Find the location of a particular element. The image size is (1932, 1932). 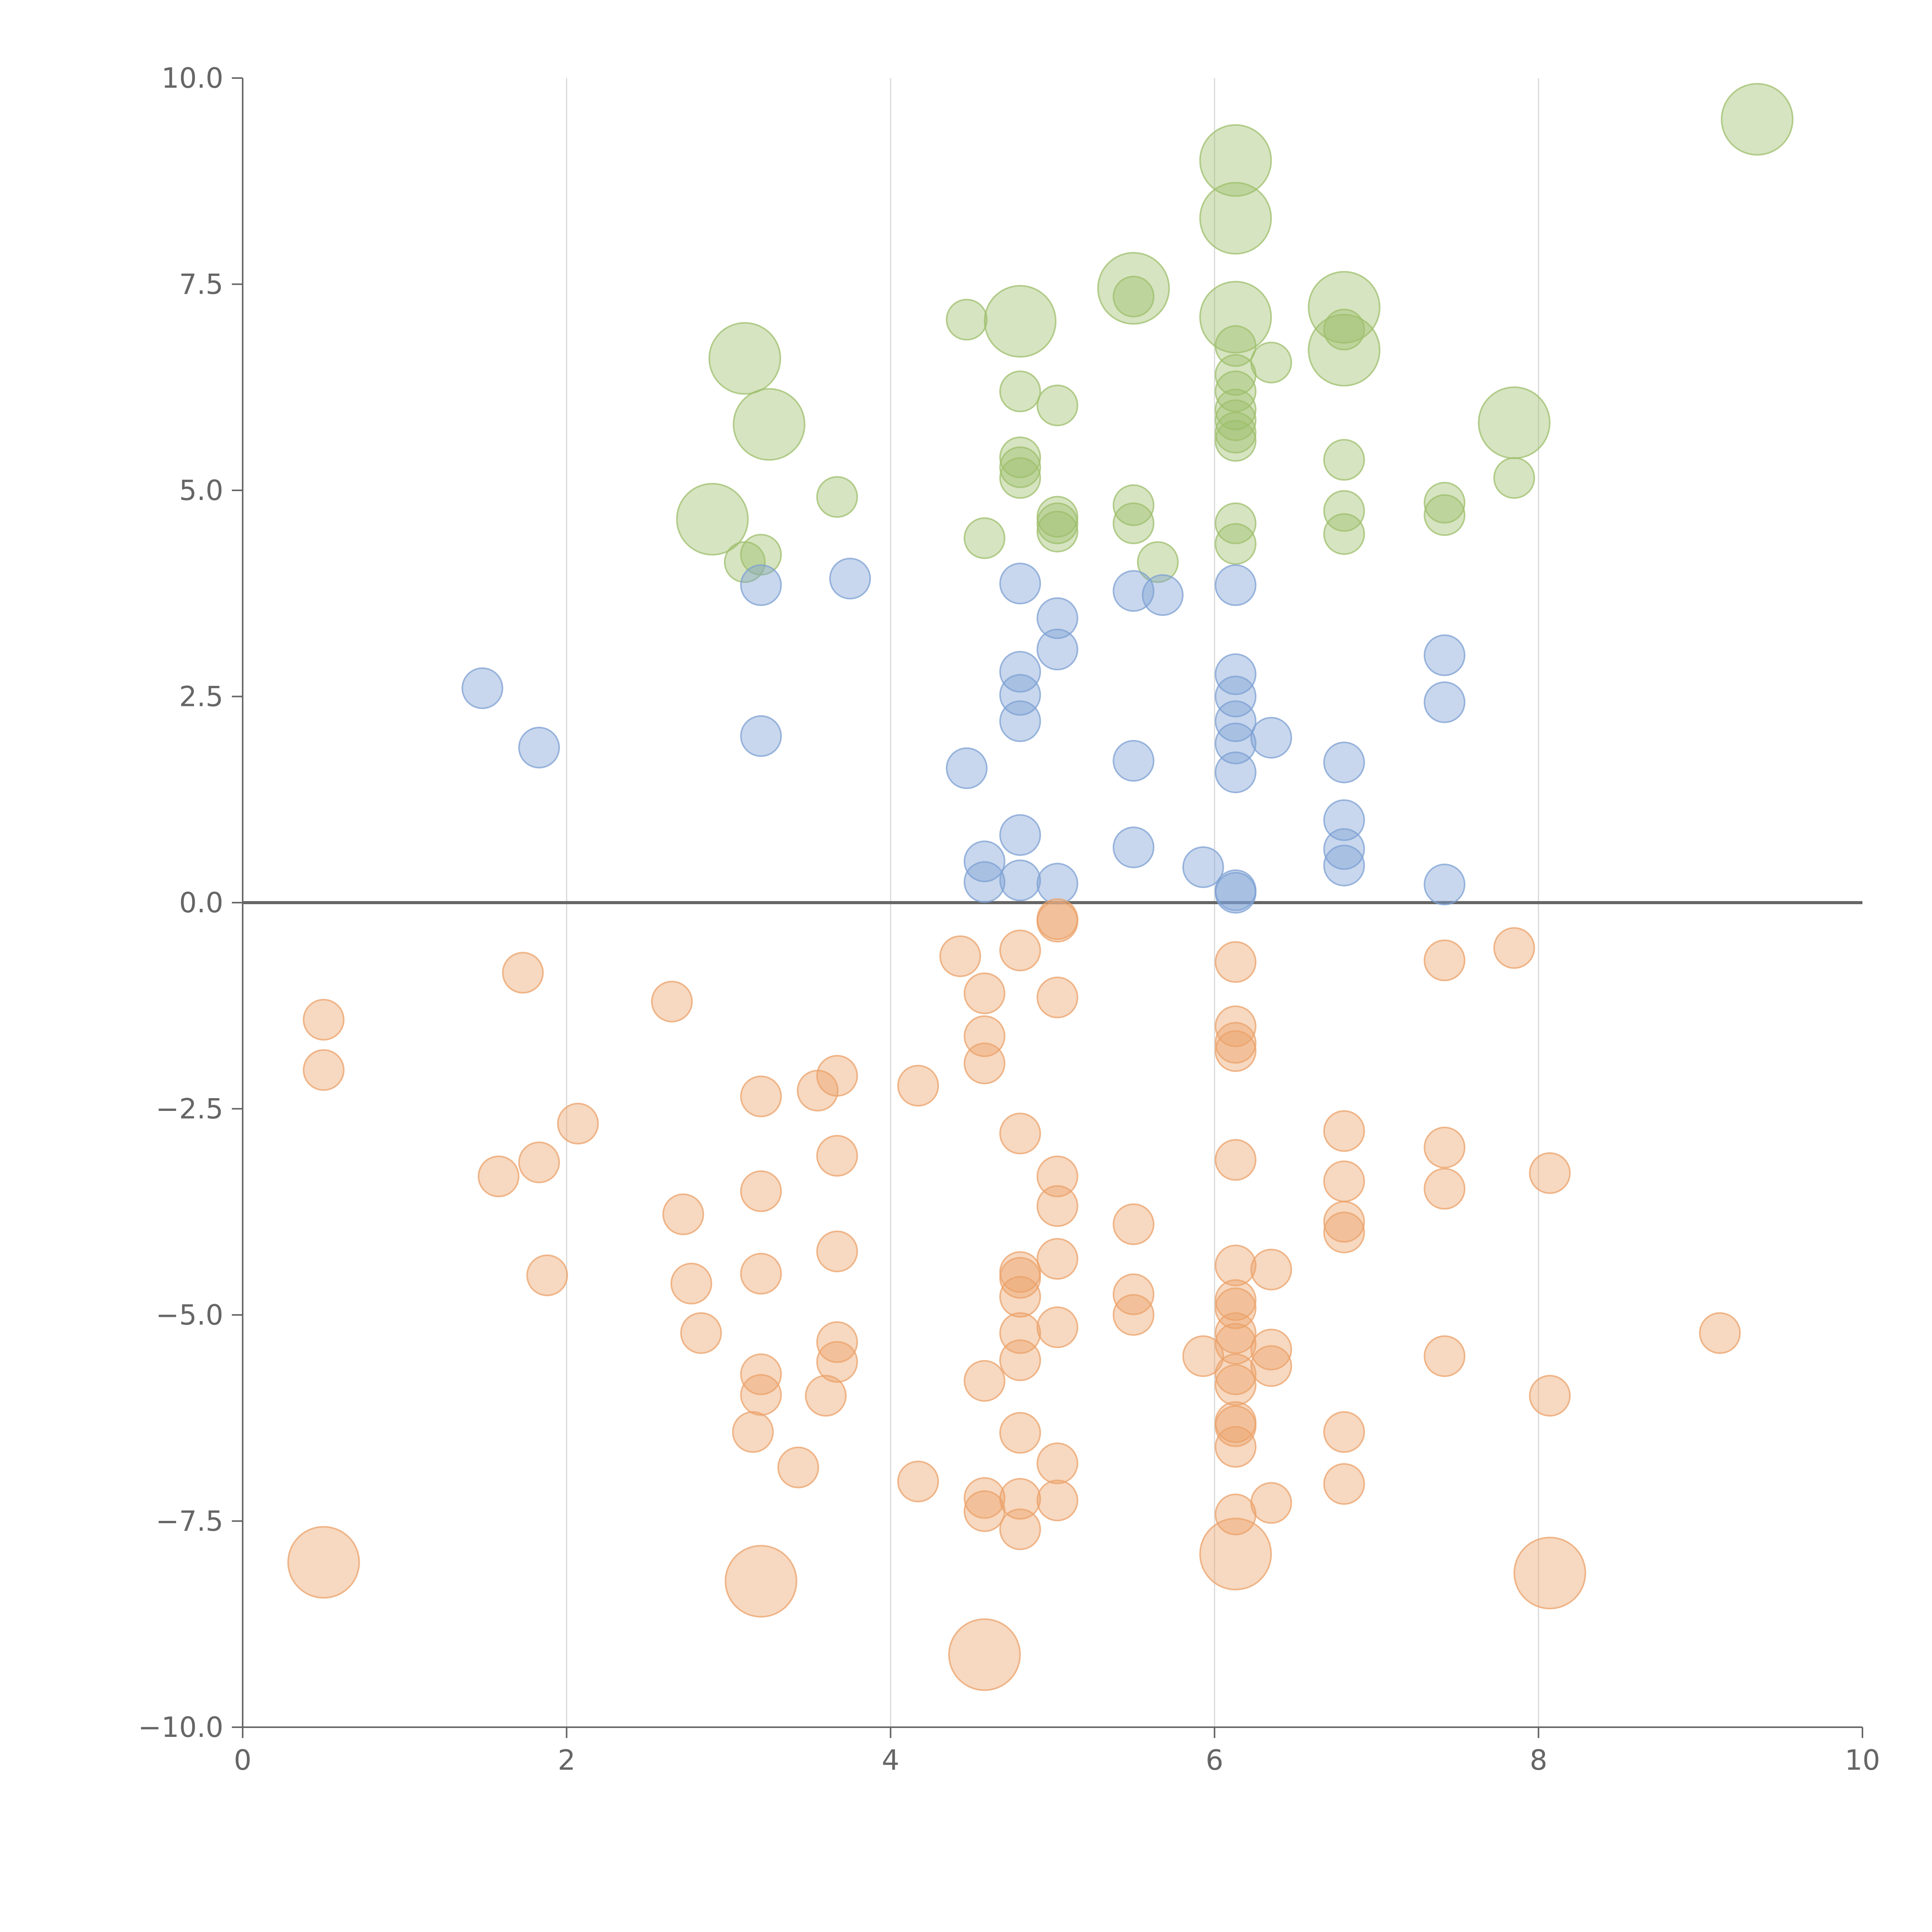

x-tick-label: 4 is located at coordinates (891, 1760).